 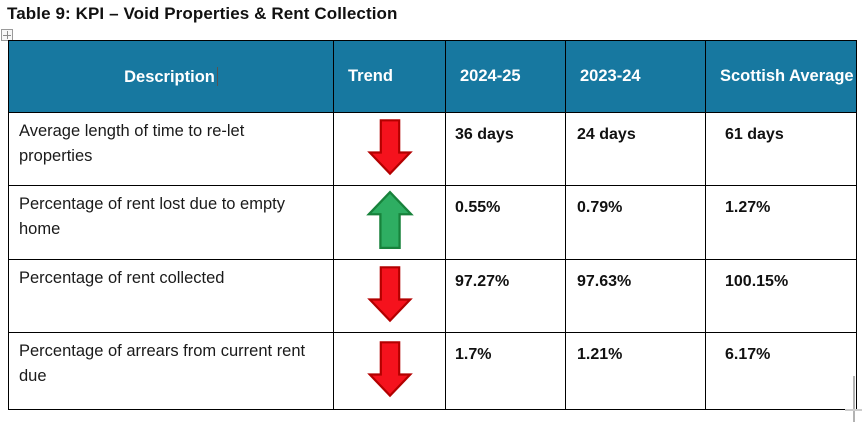 I want to click on value-2024-25: 36 days, so click(x=505, y=149).